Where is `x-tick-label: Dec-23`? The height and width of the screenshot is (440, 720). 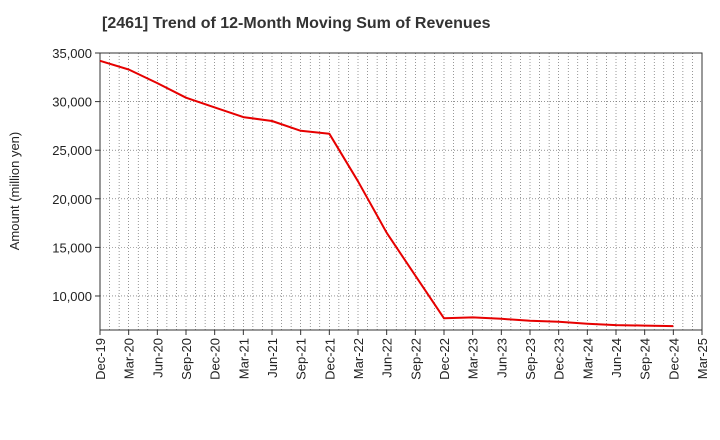 x-tick-label: Dec-23 is located at coordinates (559, 359).